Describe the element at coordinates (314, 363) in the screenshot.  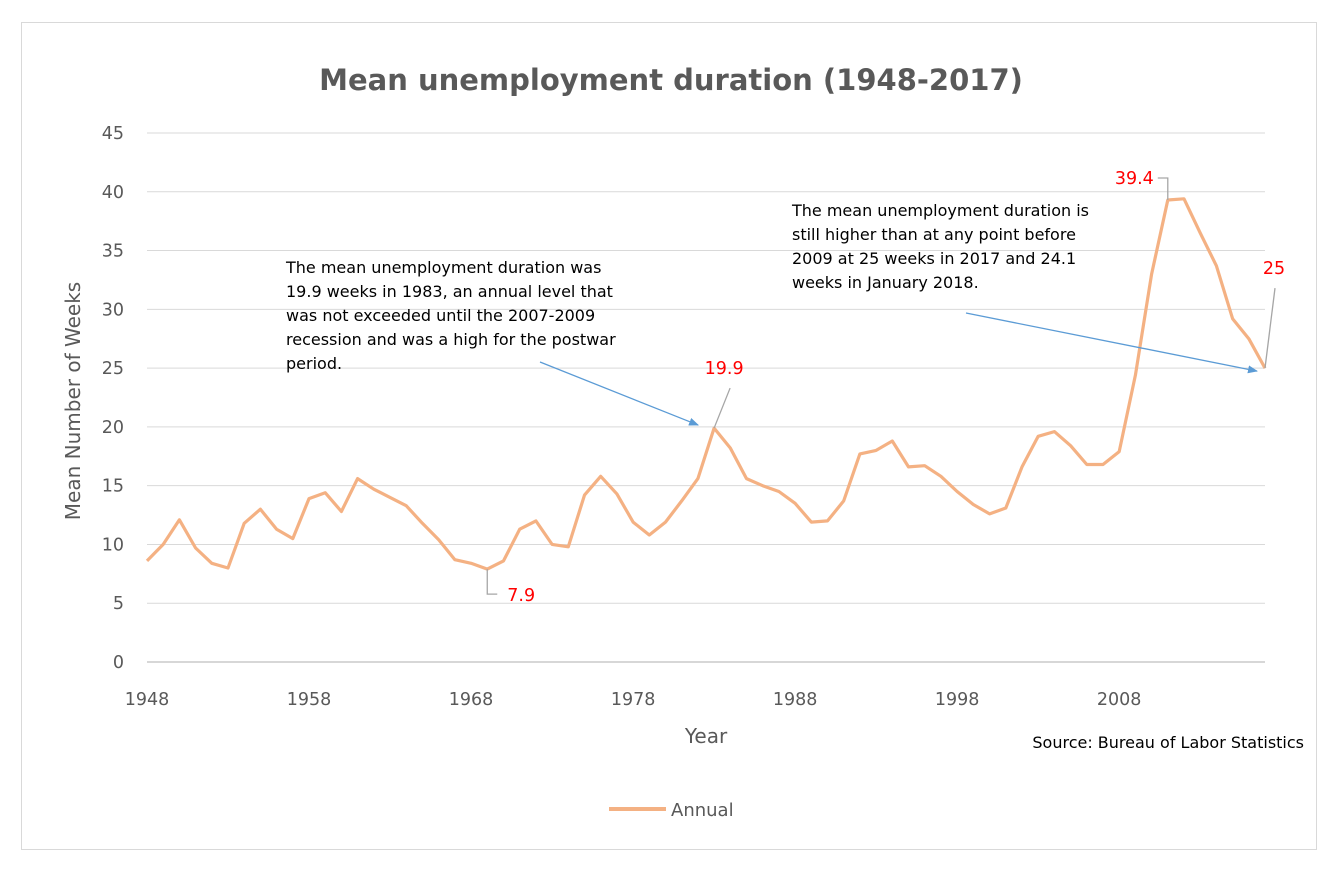
I see `annotation-line: period.` at that location.